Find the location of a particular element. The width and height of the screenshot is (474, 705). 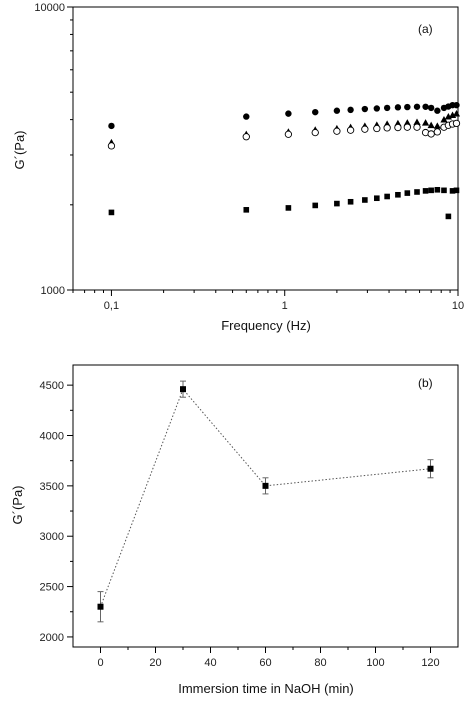

data-points-a is located at coordinates (284, 160).